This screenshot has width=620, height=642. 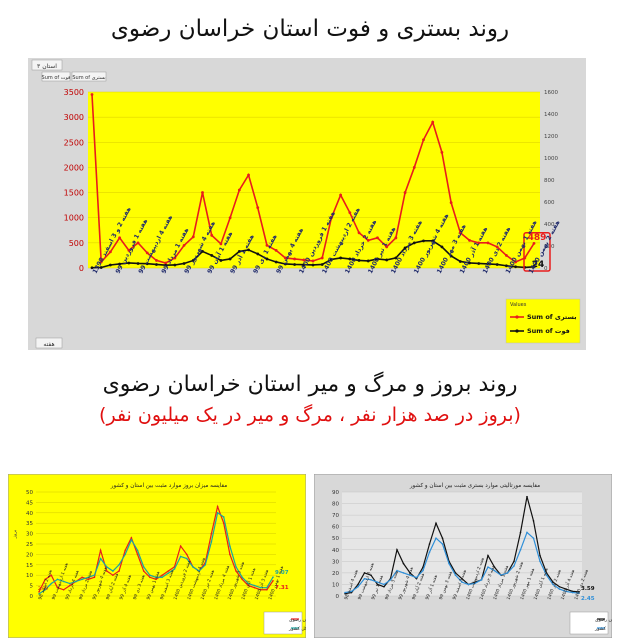 I want to click on field-chip-death-label: Sum of فوت, so click(x=57, y=78).